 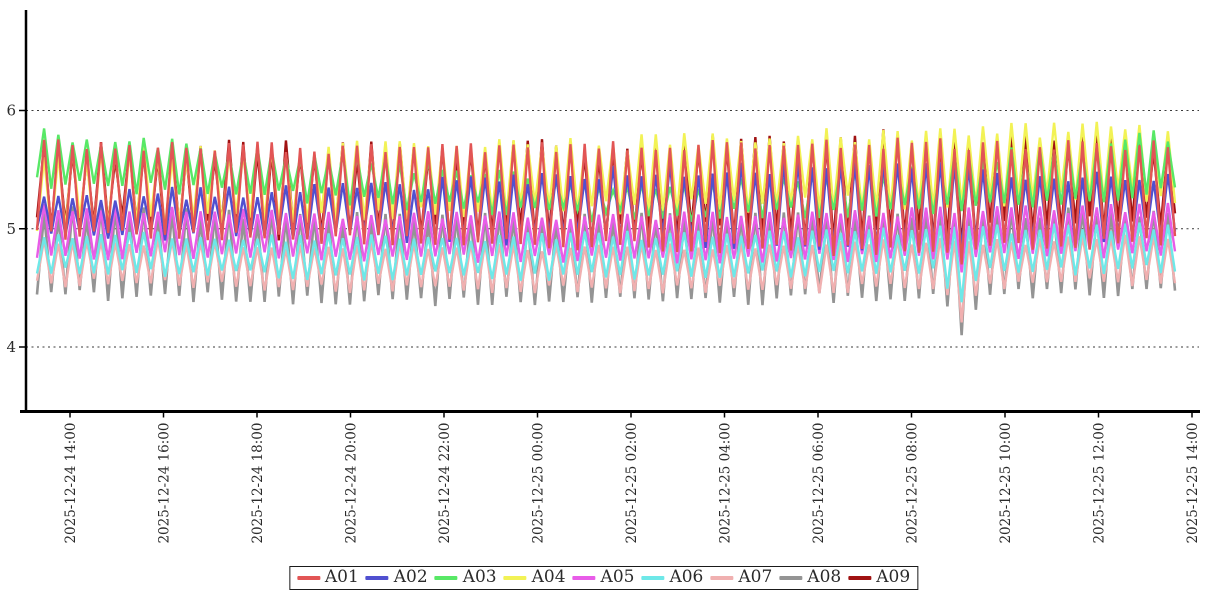 What do you see at coordinates (258, 483) in the screenshot?
I see `x-tick-label: 2025-12-24 18:00` at bounding box center [258, 483].